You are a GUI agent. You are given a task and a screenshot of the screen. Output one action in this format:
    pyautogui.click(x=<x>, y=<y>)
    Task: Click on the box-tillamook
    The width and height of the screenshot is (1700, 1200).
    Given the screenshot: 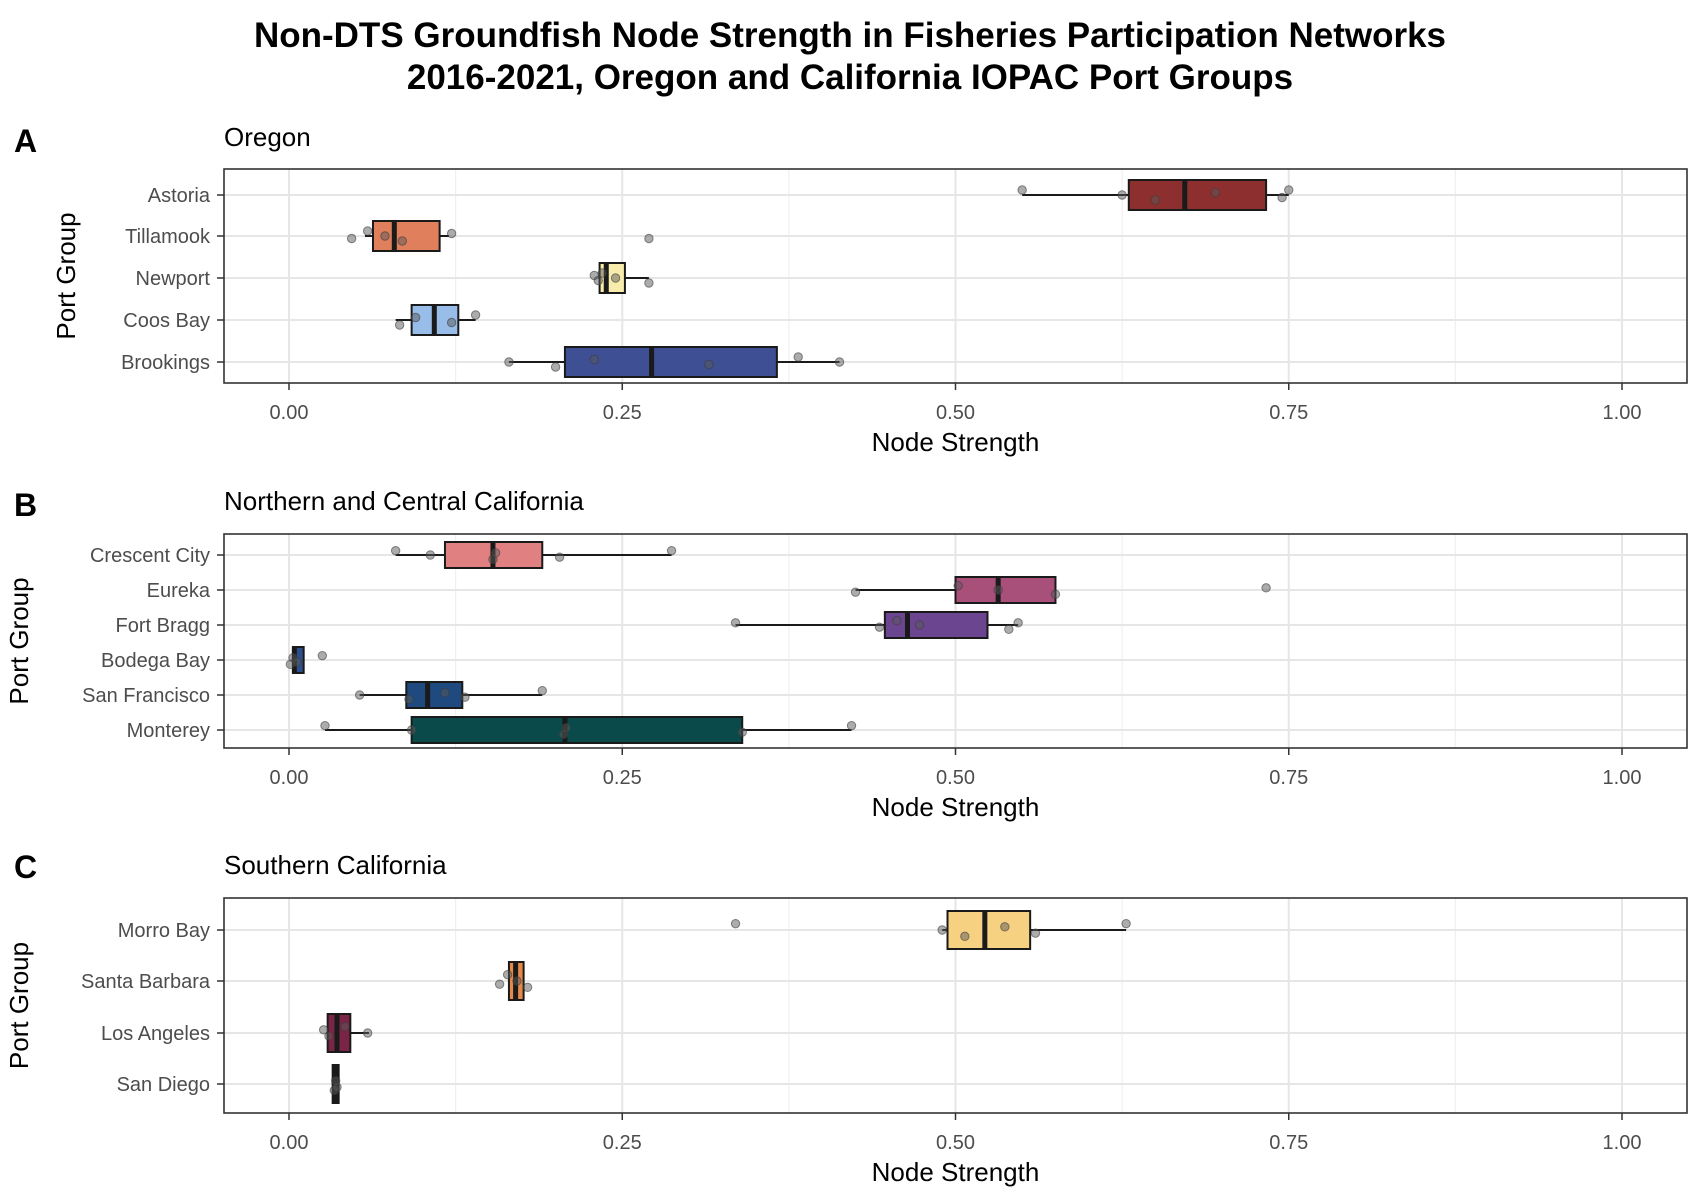 What is the action you would take?
    pyautogui.click(x=500, y=236)
    